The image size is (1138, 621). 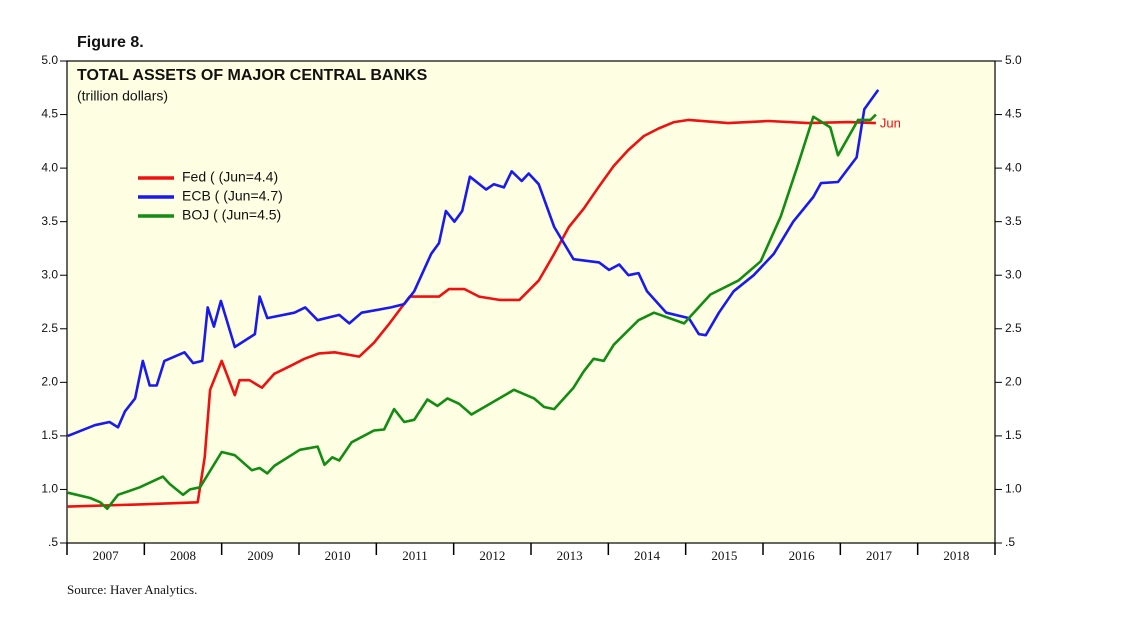 What do you see at coordinates (53, 542) in the screenshot?
I see `y-tick-label: .5` at bounding box center [53, 542].